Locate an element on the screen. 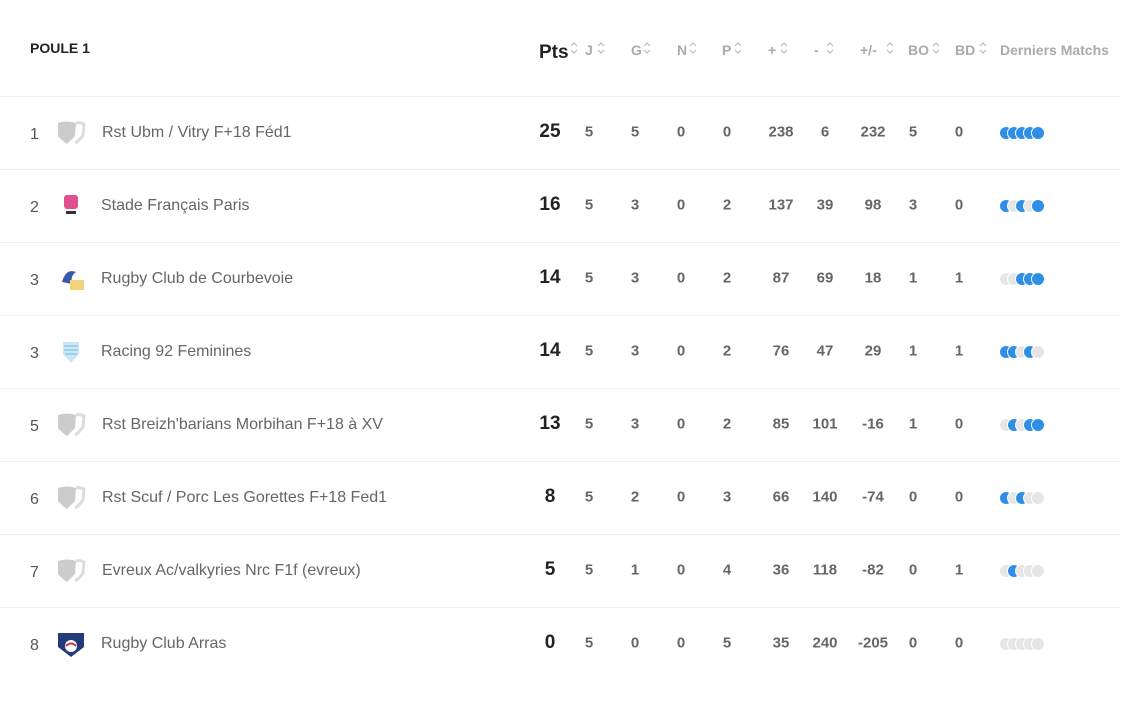  stat-minus: 6 is located at coordinates (825, 132).